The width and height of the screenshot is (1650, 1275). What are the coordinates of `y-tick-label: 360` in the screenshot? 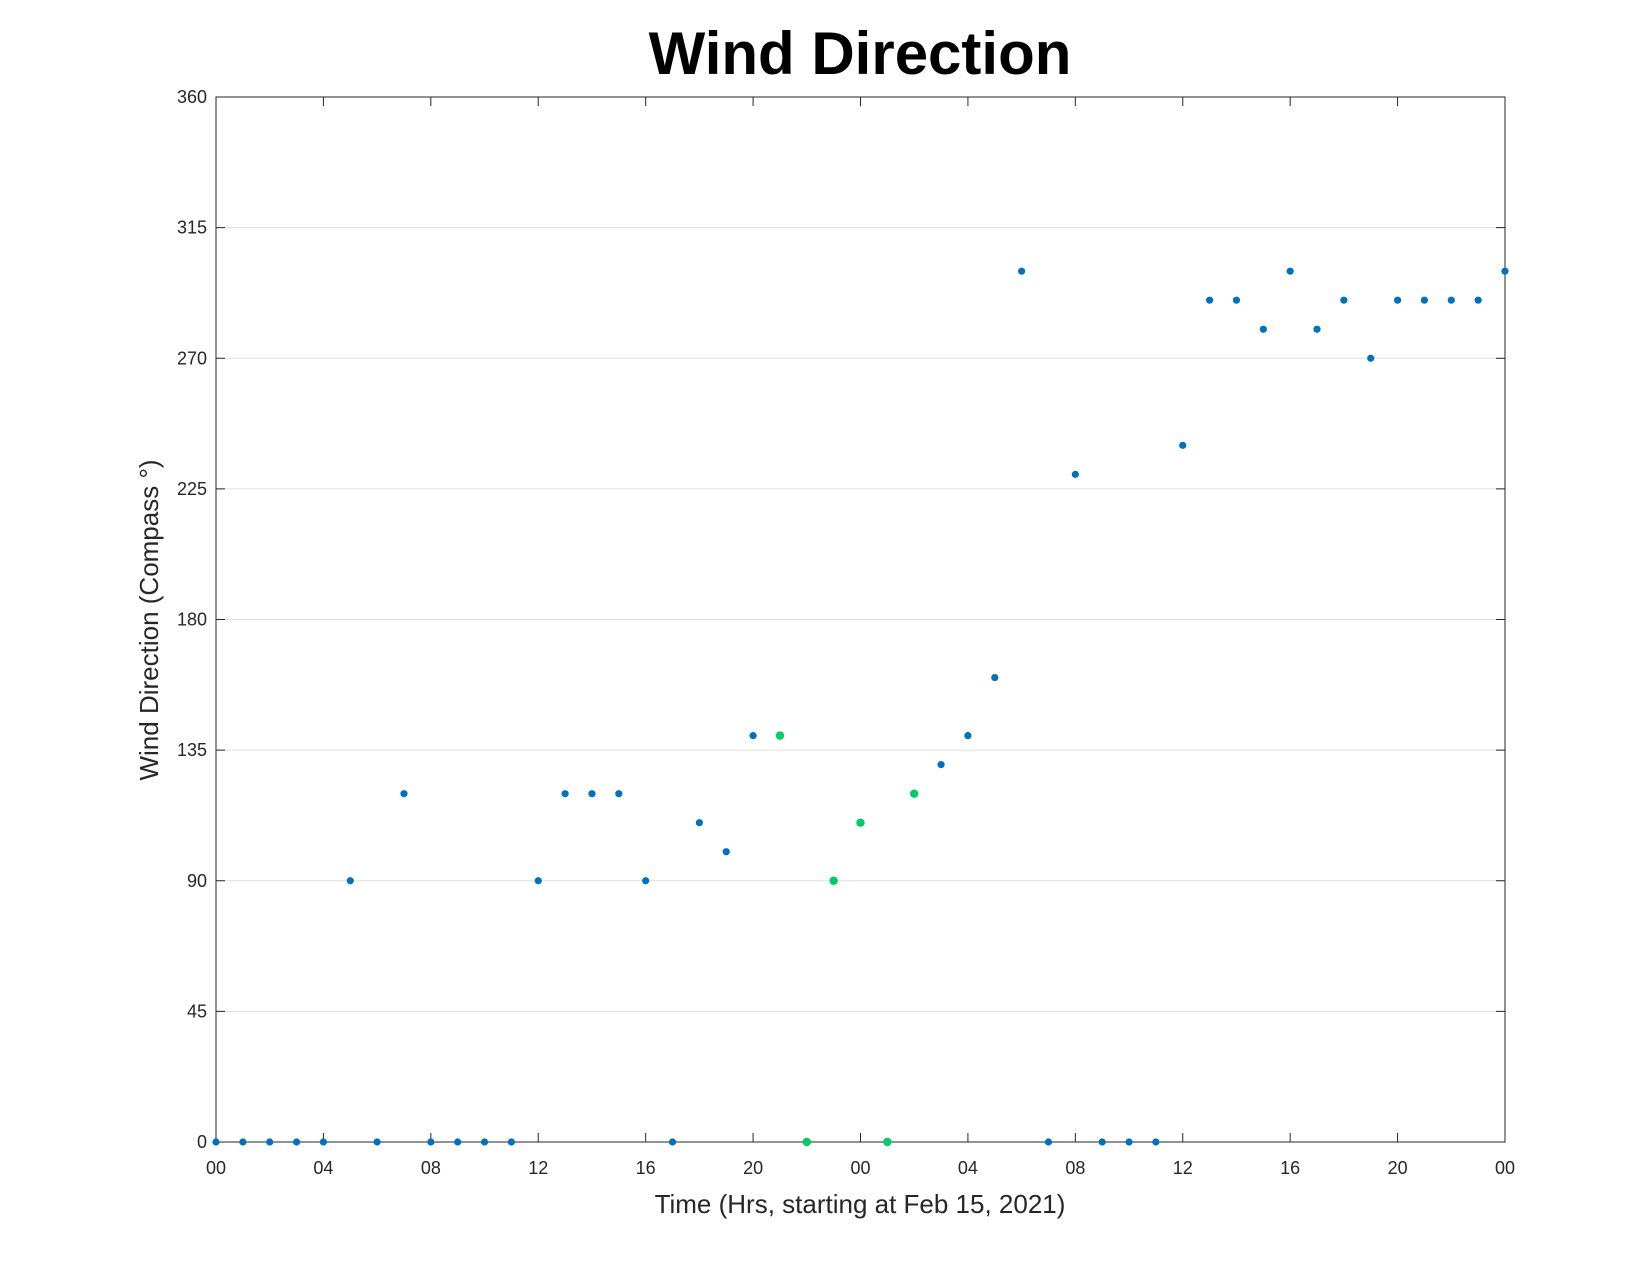 It's located at (192, 97).